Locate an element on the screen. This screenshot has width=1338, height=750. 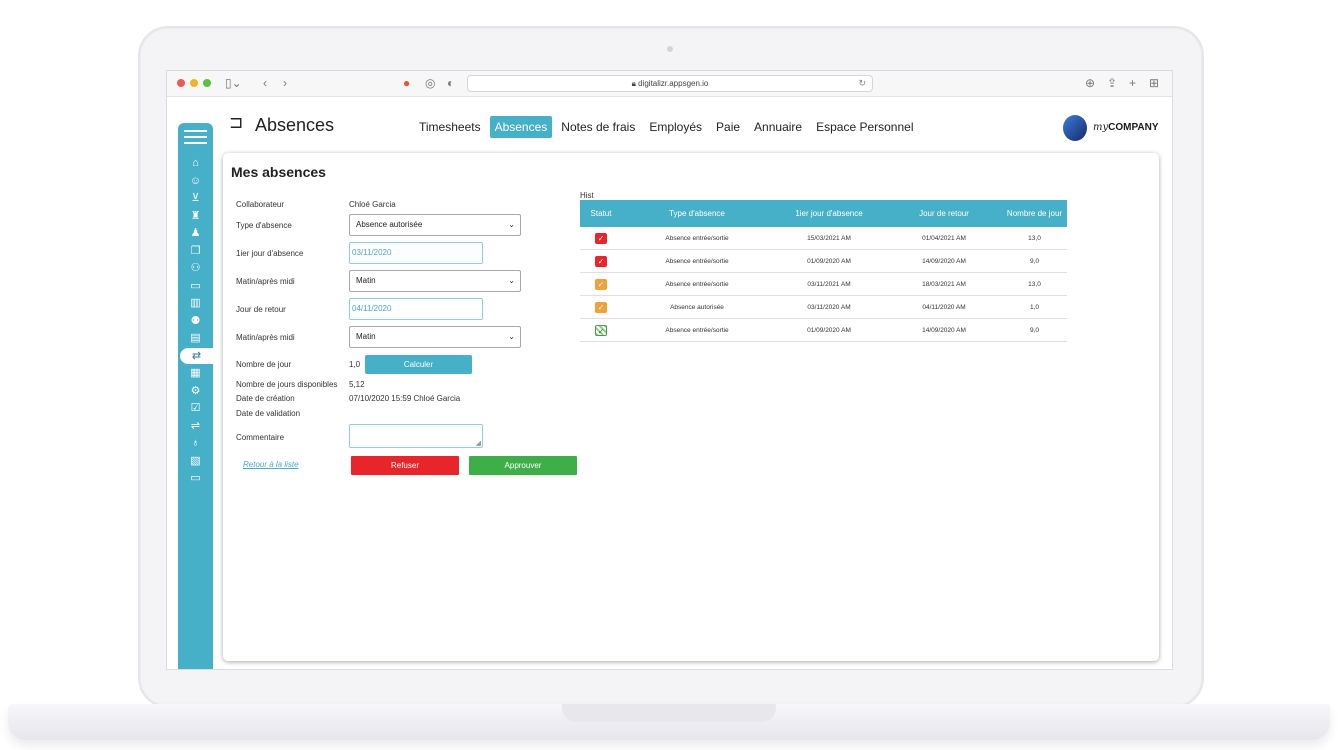
first-day-input: 03/11/2020 is located at coordinates (416, 253).